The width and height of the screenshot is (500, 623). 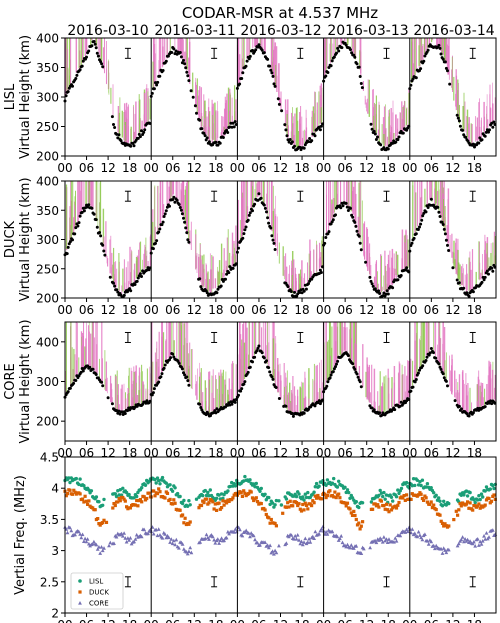 What do you see at coordinates (49, 458) in the screenshot?
I see `y-tick-label: 4.5` at bounding box center [49, 458].